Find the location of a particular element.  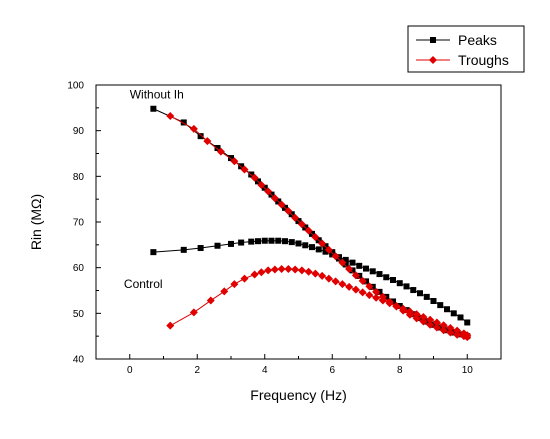

x-tick-label: 6 is located at coordinates (332, 370).